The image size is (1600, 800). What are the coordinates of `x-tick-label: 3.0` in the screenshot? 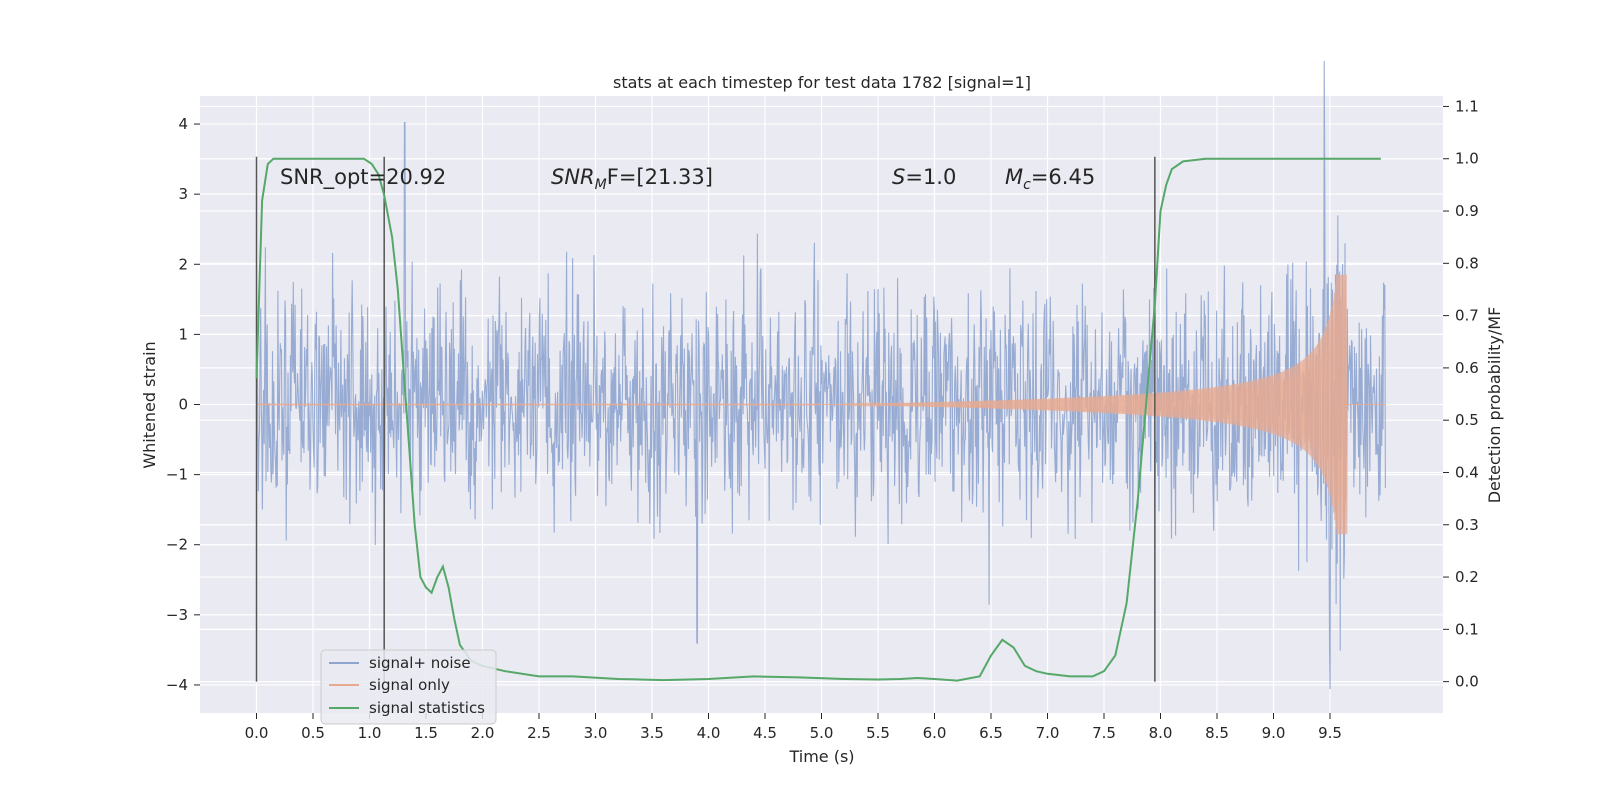 It's located at (596, 733).